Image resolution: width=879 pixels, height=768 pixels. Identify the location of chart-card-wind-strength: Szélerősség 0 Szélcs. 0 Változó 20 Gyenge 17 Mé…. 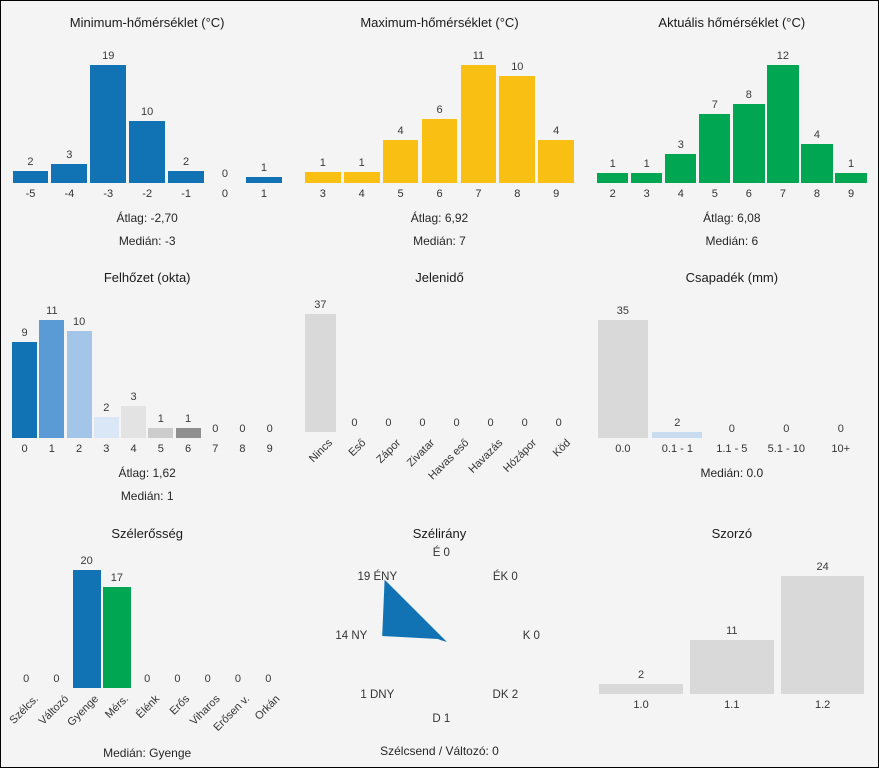
(147, 639).